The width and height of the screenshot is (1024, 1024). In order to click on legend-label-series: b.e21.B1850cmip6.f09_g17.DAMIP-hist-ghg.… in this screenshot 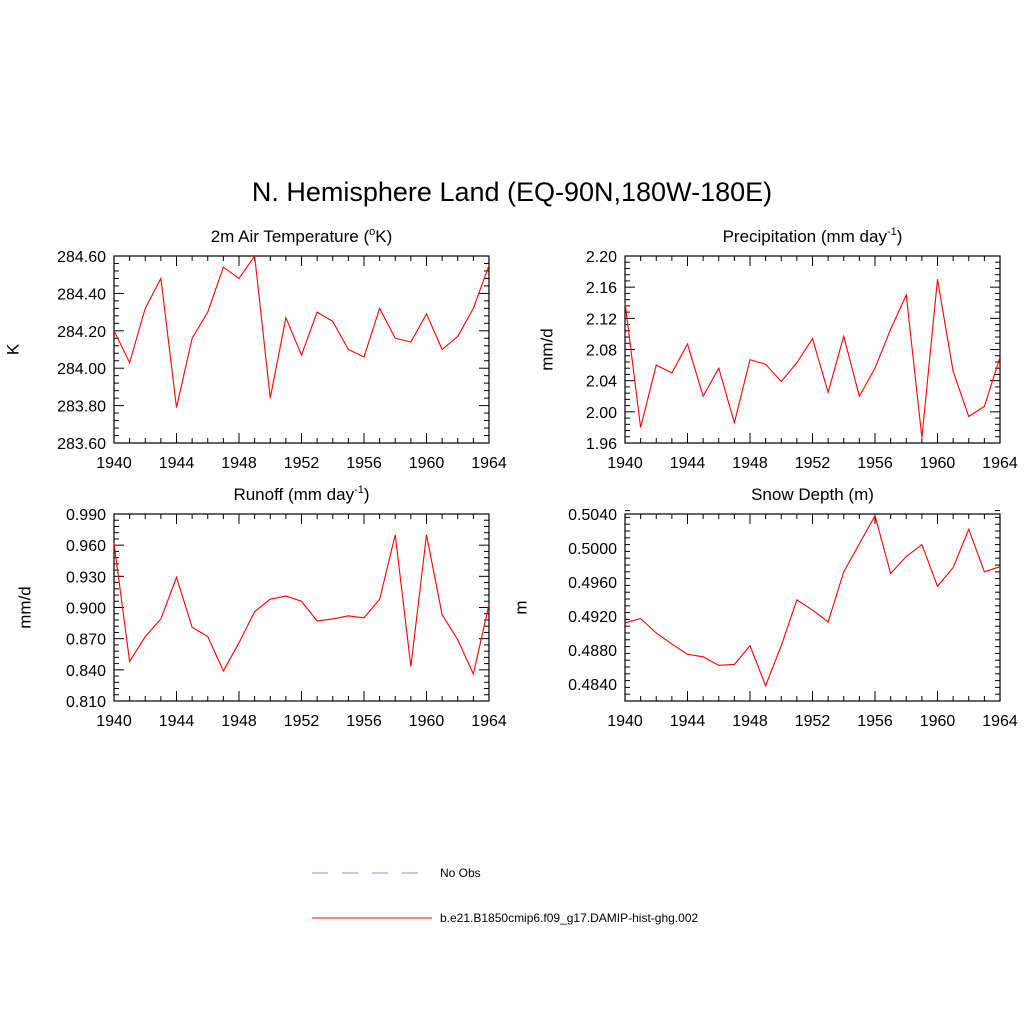, I will do `click(569, 918)`.